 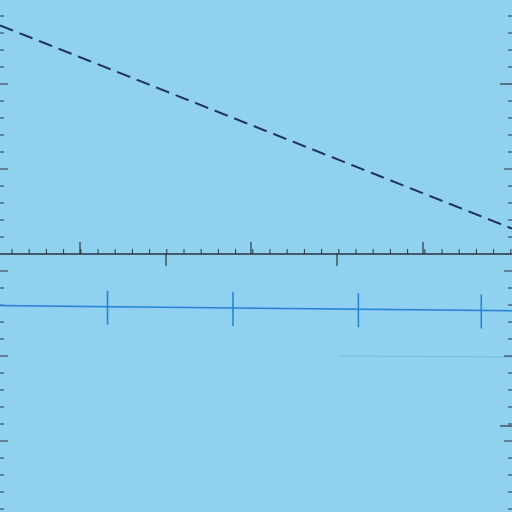 What do you see at coordinates (425, 356) in the screenshot?
I see `faint-line` at bounding box center [425, 356].